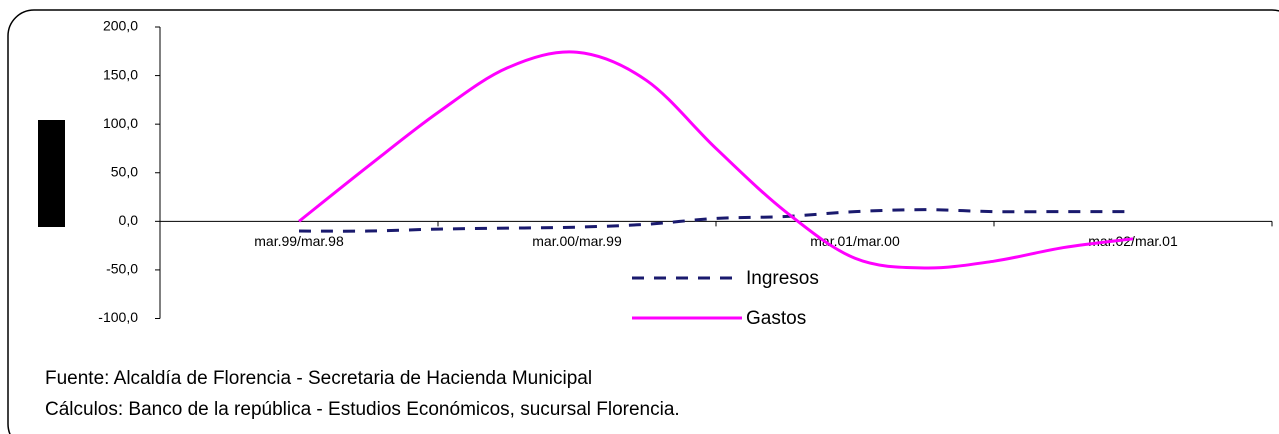 The height and width of the screenshot is (434, 1279). Describe the element at coordinates (120, 74) in the screenshot. I see `y-tick-label: 150,0` at that location.